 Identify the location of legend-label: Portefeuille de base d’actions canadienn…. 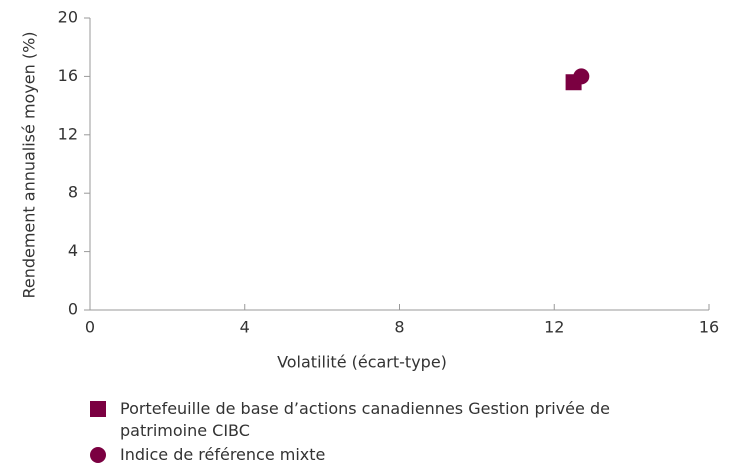
(365, 419).